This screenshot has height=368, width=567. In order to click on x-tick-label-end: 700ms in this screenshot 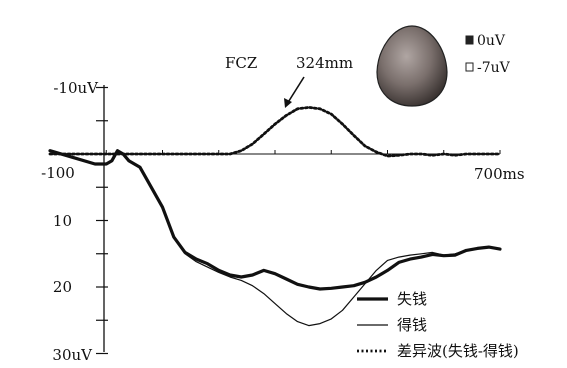, I will do `click(499, 174)`.